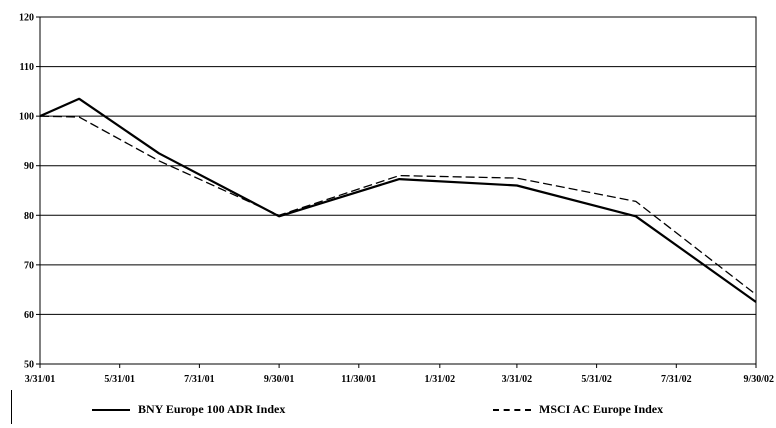 This screenshot has width=776, height=428. Describe the element at coordinates (40, 379) in the screenshot. I see `x-tick-label-0: 3/31/01` at that location.